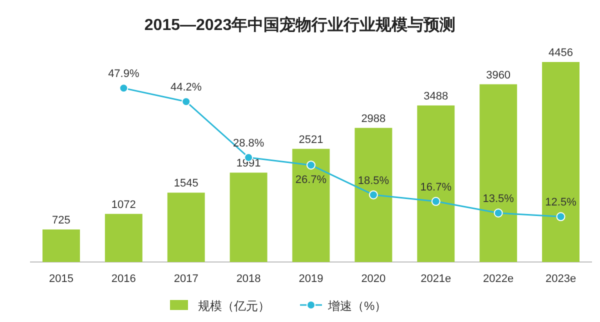 The width and height of the screenshot is (600, 322). What do you see at coordinates (311, 180) in the screenshot?
I see `data-label: 26.7%` at bounding box center [311, 180].